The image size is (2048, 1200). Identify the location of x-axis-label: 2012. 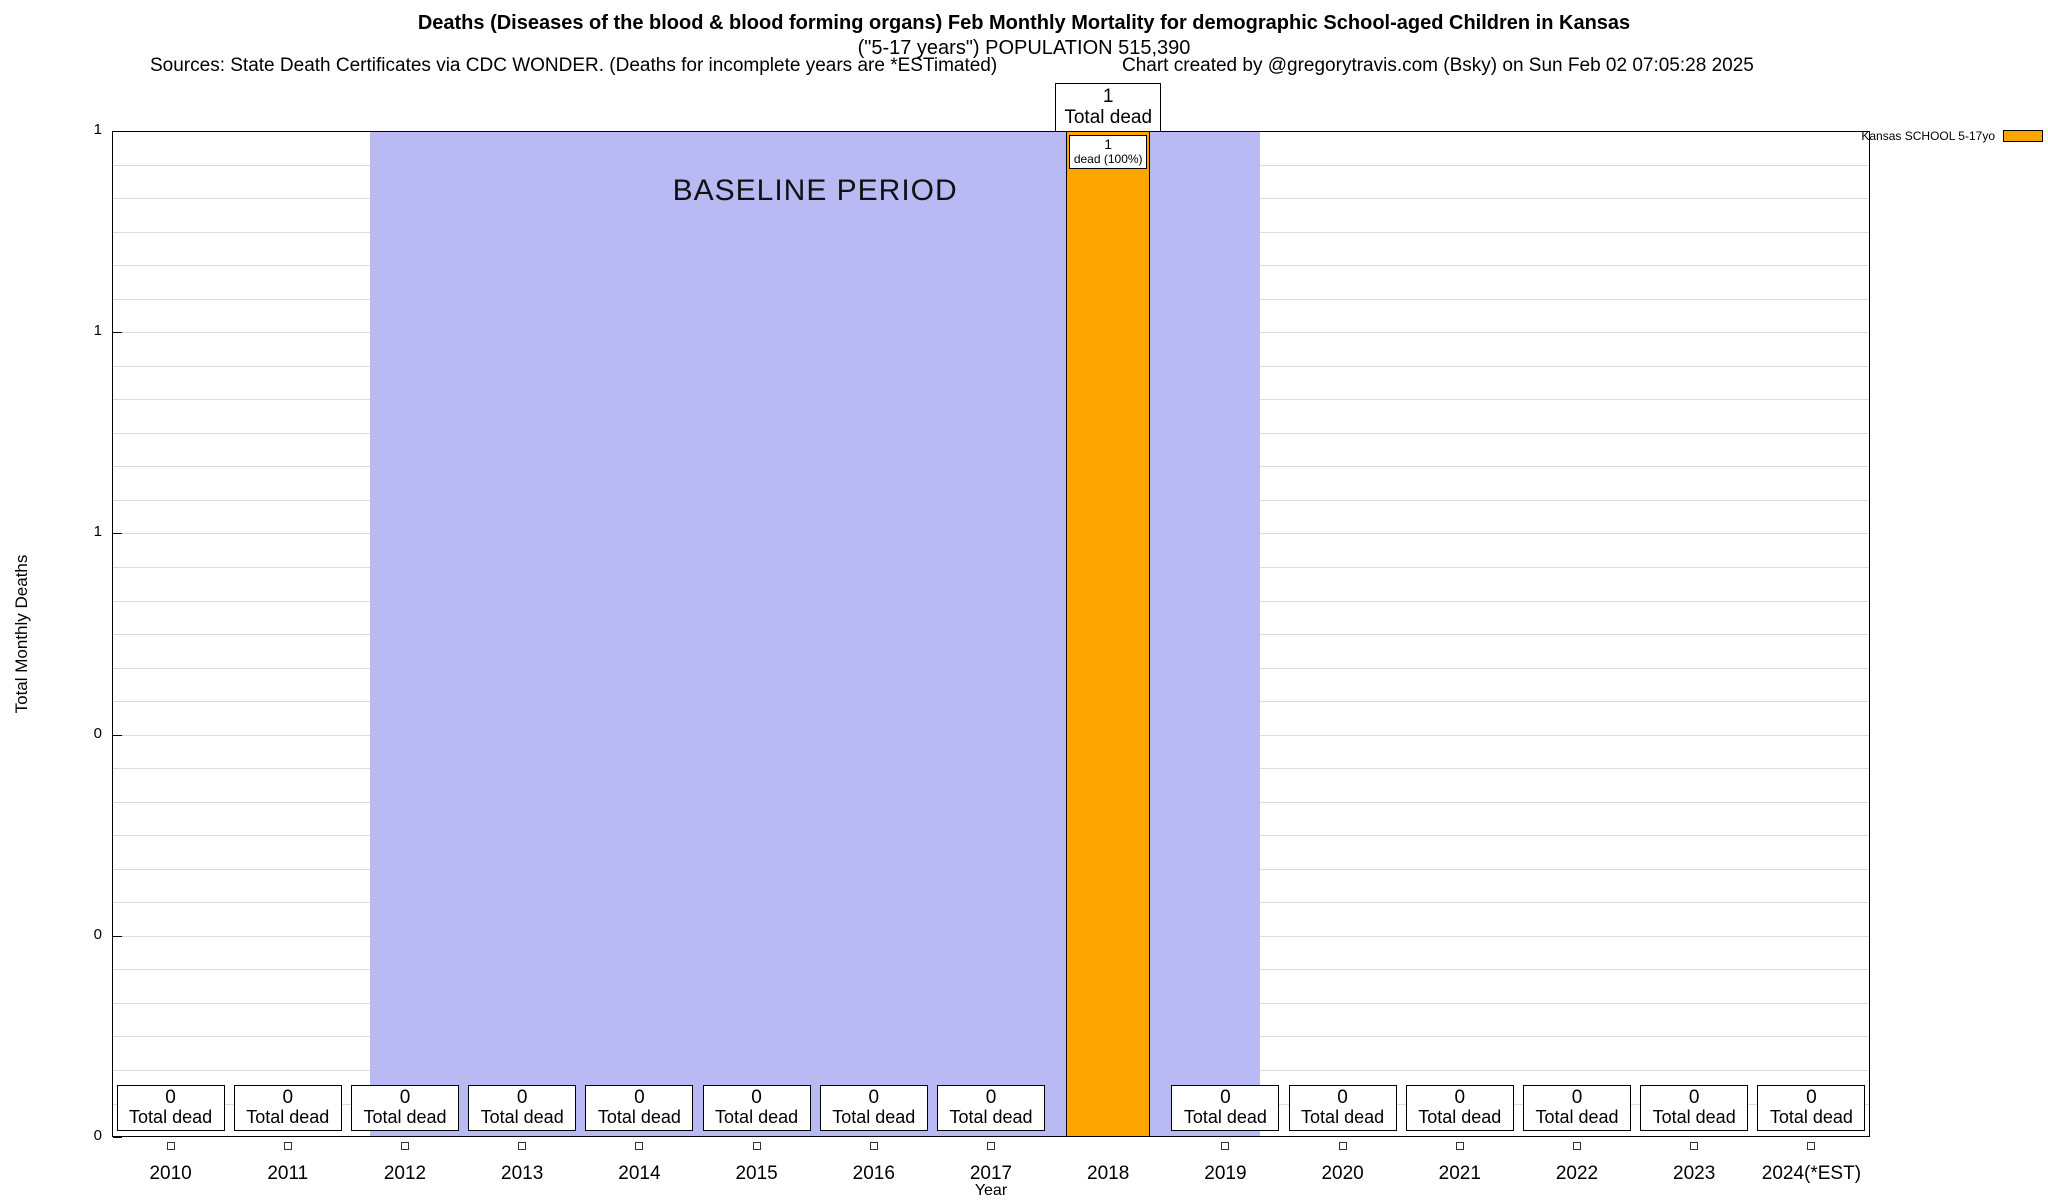
(405, 1173).